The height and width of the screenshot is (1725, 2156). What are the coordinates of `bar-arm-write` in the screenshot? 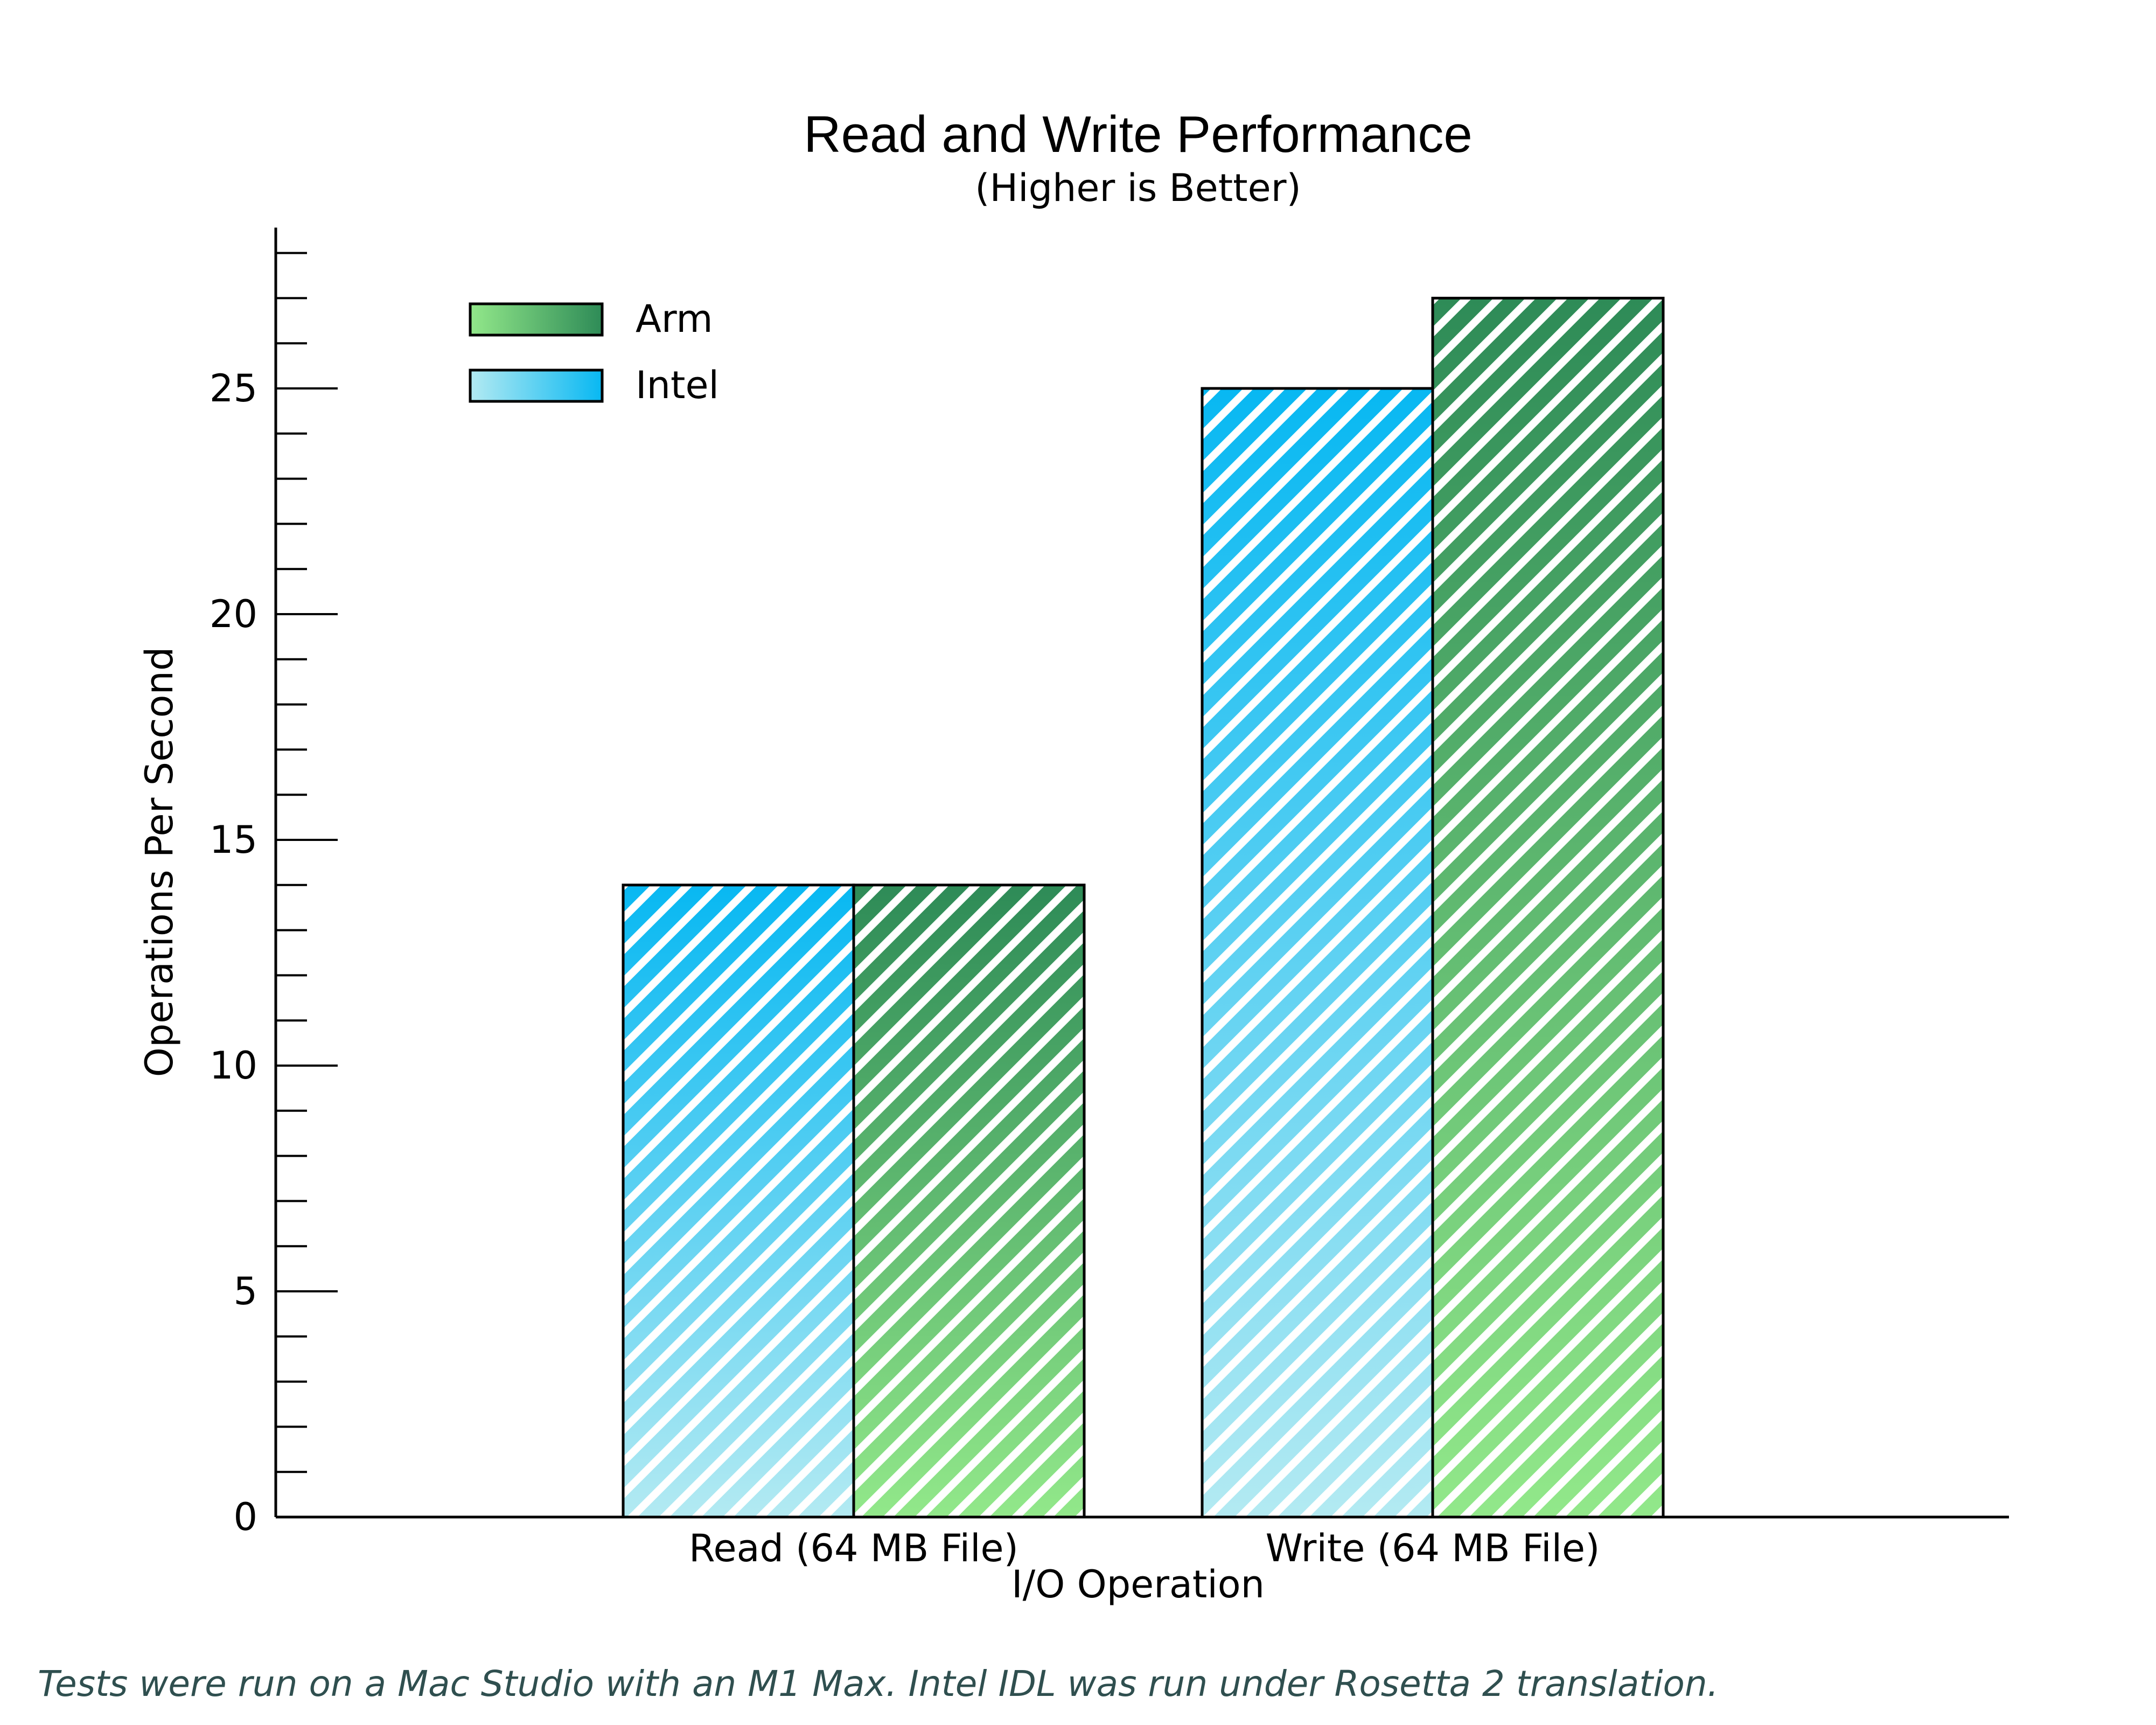 It's located at (1548, 907).